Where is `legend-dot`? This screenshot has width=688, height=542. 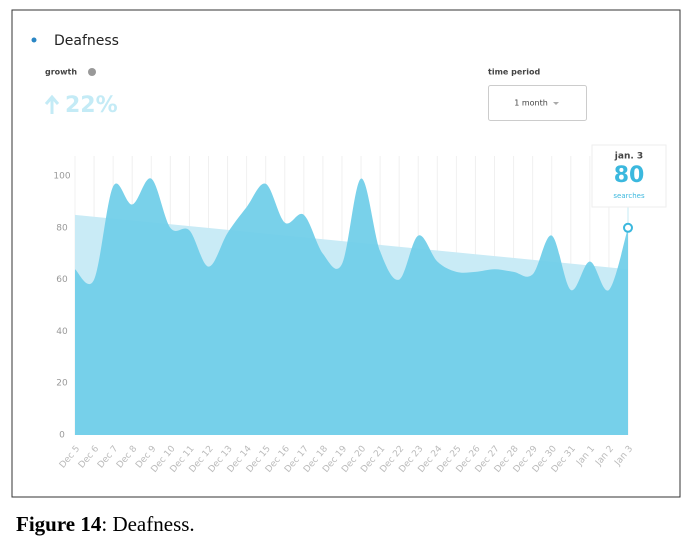
legend-dot is located at coordinates (34, 40).